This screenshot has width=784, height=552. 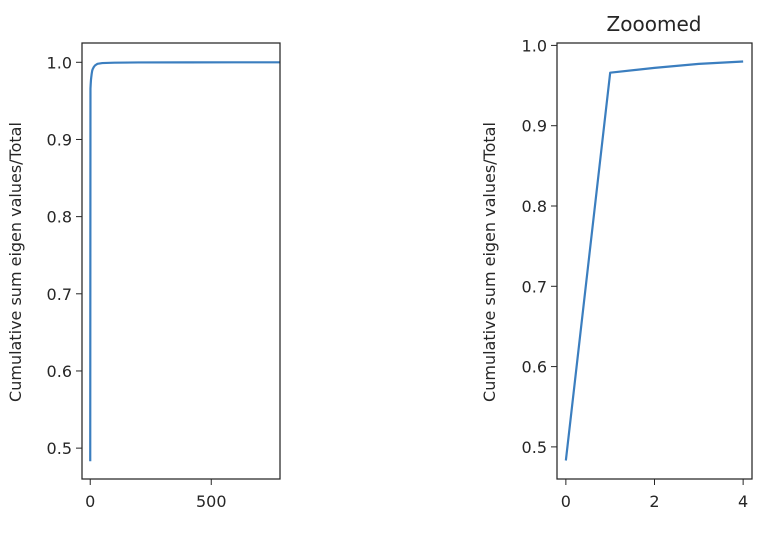 I want to click on x-ticks: 0 2 4, so click(x=654, y=495).